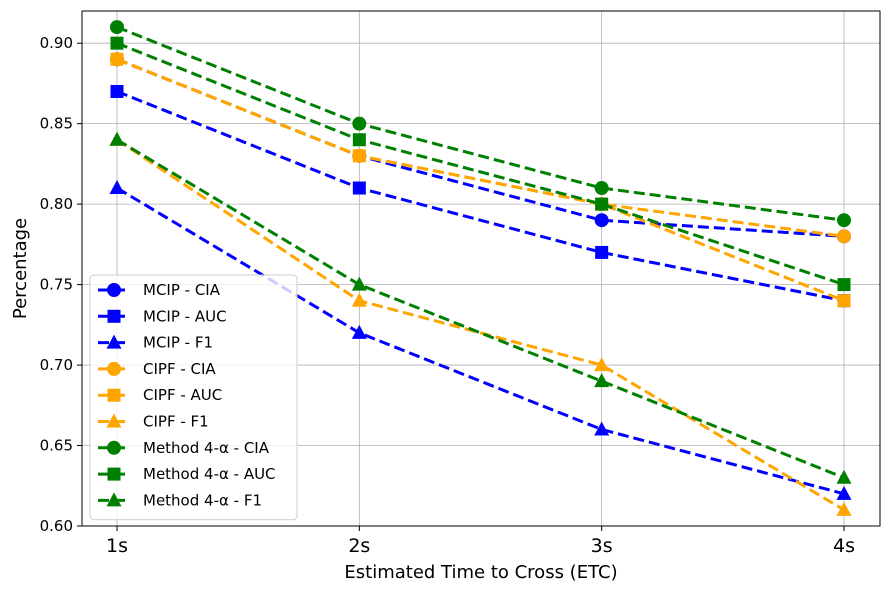 This screenshot has height=590, width=889. What do you see at coordinates (480, 572) in the screenshot?
I see `x-axis-label: Estimated Time to Cross (ETC)` at bounding box center [480, 572].